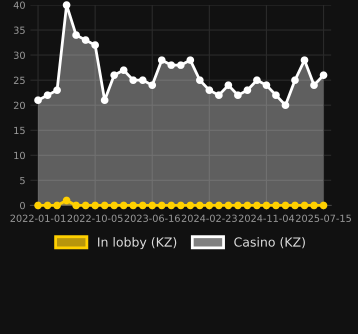 This screenshot has height=334, width=358. What do you see at coordinates (38, 218) in the screenshot?
I see `x-tick-label: 2022-01-01` at bounding box center [38, 218].